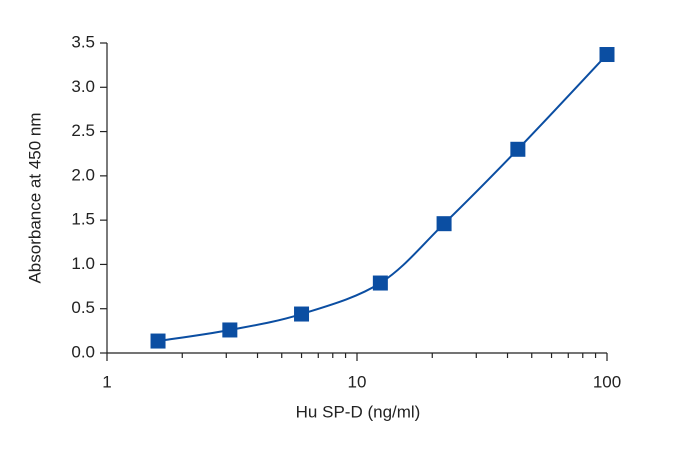 Image resolution: width=700 pixels, height=450 pixels. Describe the element at coordinates (357, 381) in the screenshot. I see `x-tick-label: 10` at that location.